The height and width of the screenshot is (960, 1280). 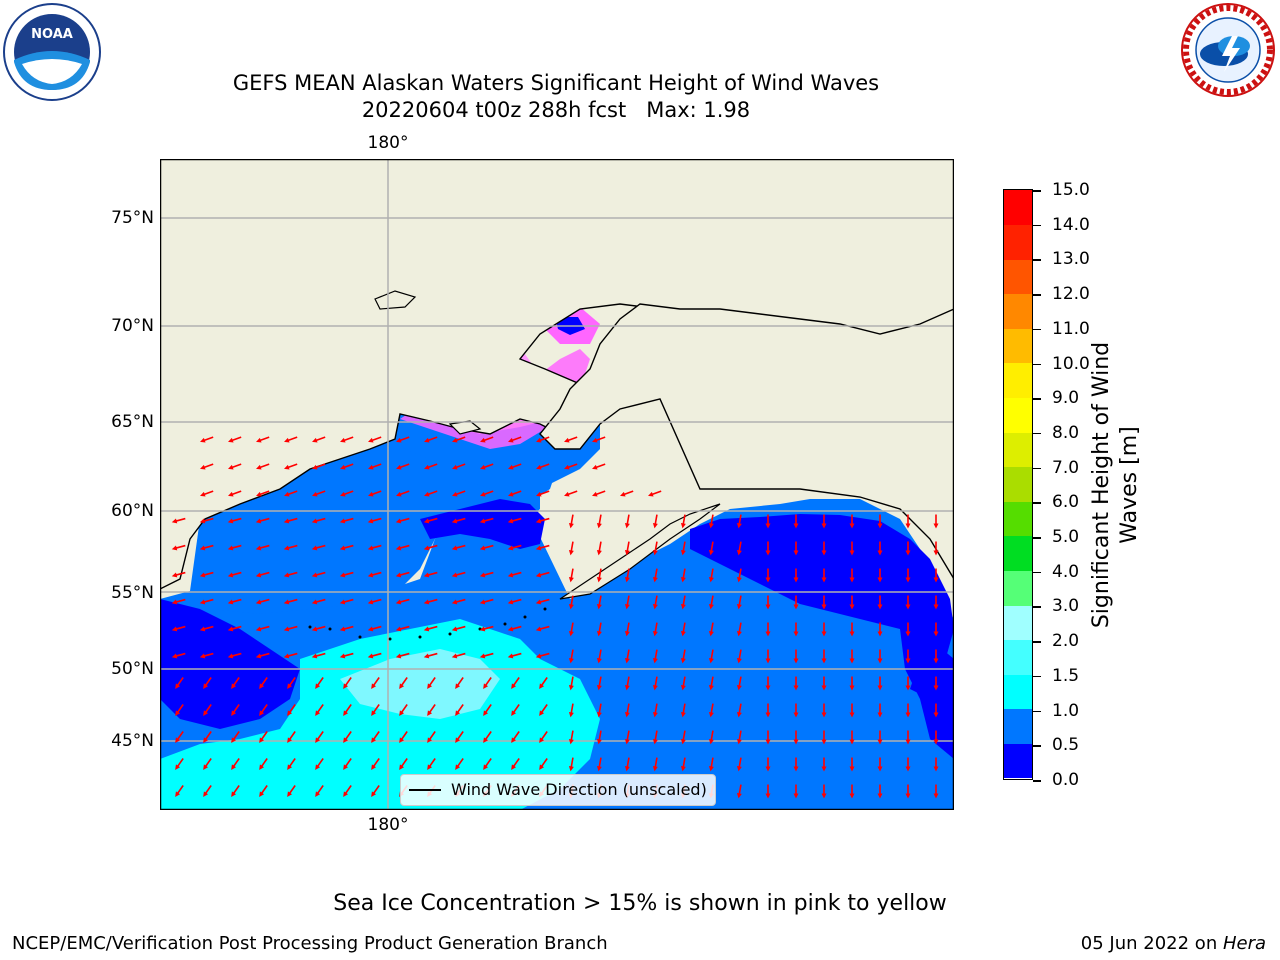 I want to click on legend-line-swatch, so click(x=425, y=790).